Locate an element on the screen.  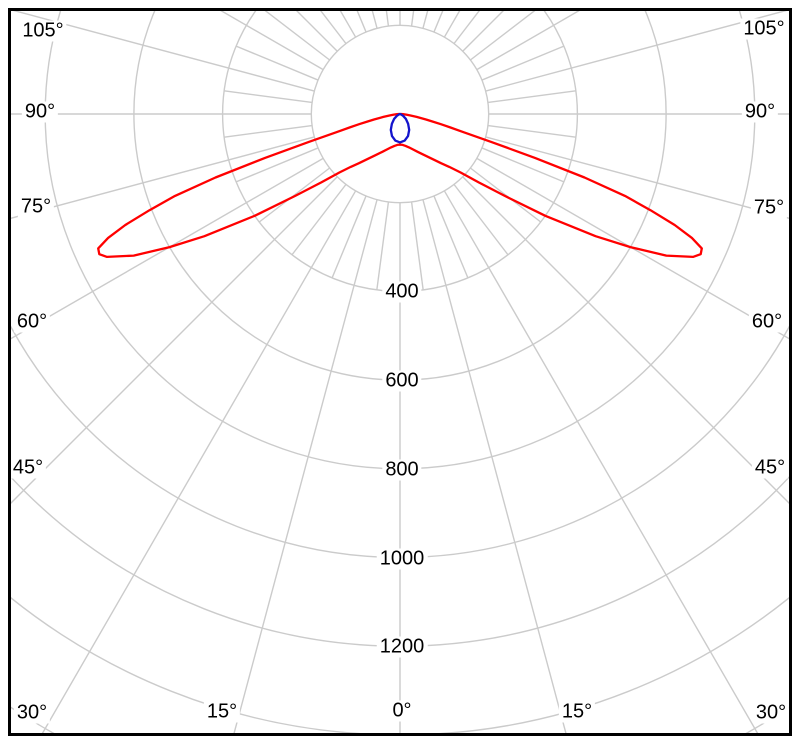
radius-label: 1200 is located at coordinates (402, 647).